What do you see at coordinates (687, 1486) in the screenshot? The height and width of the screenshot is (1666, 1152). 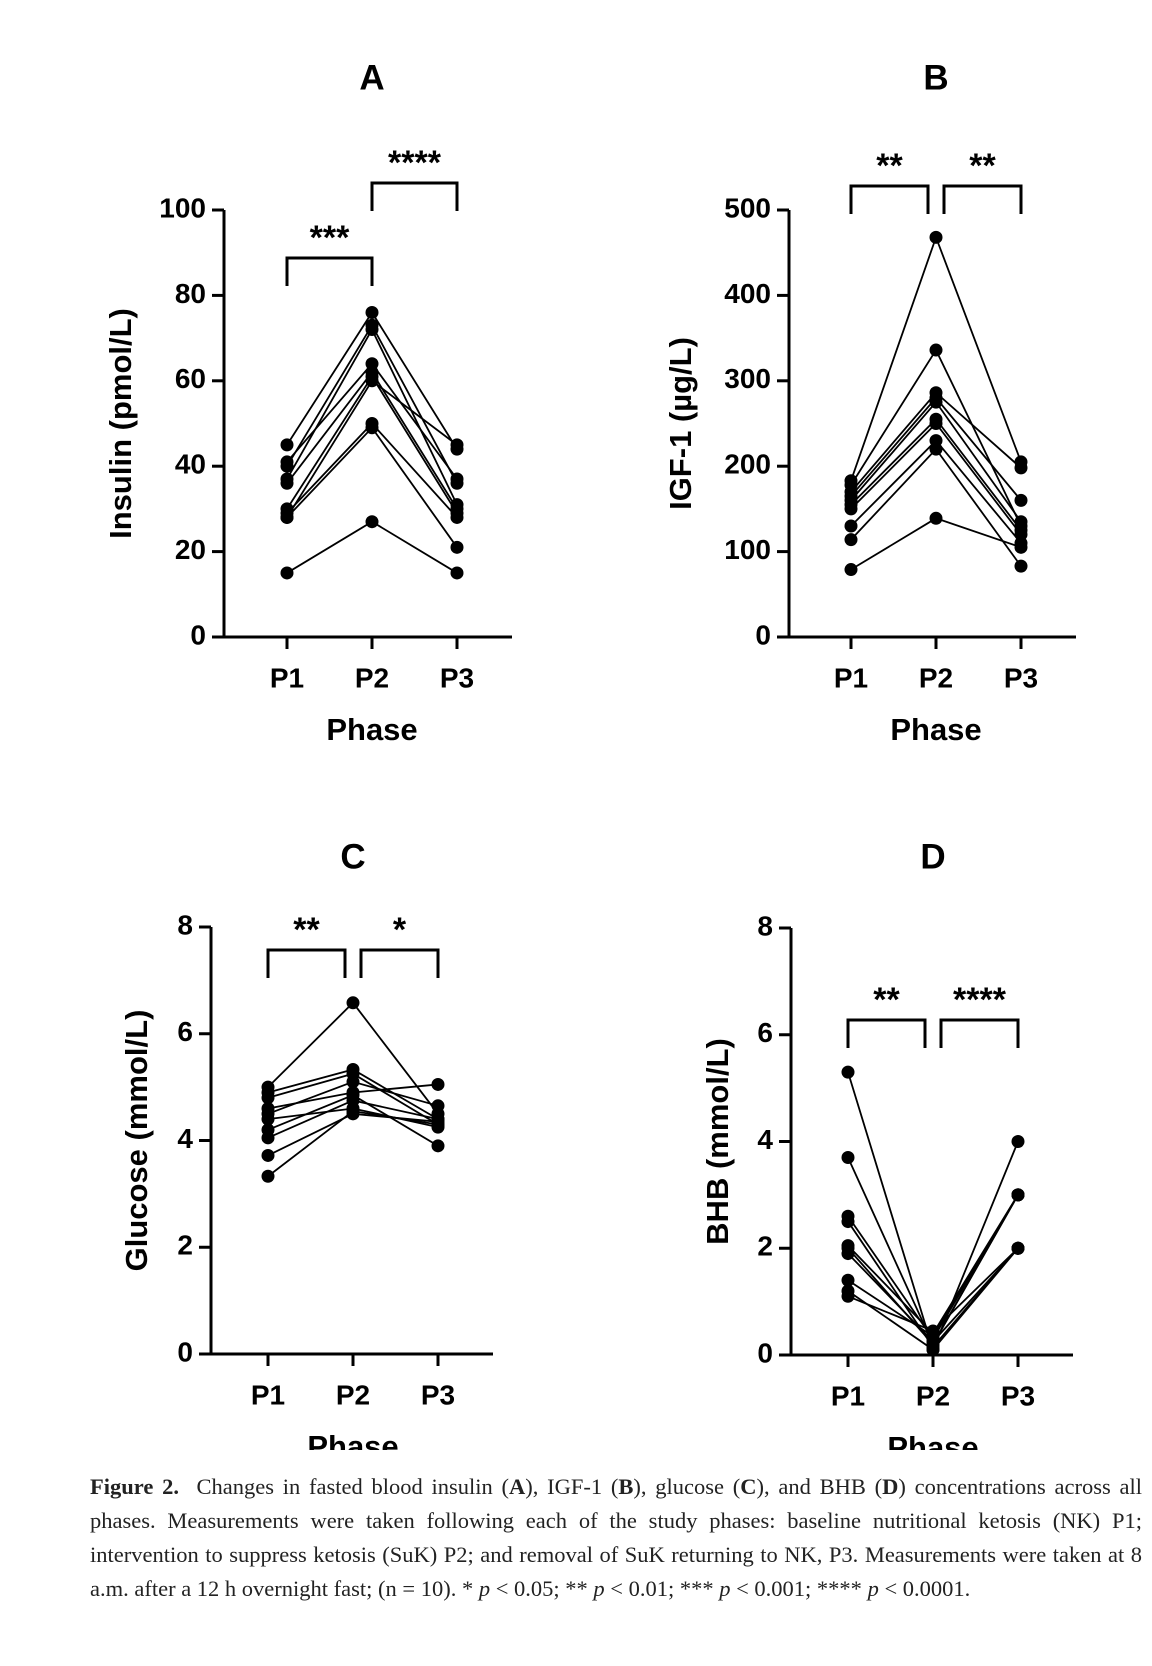 I see `caption-text: ), glucose (` at bounding box center [687, 1486].